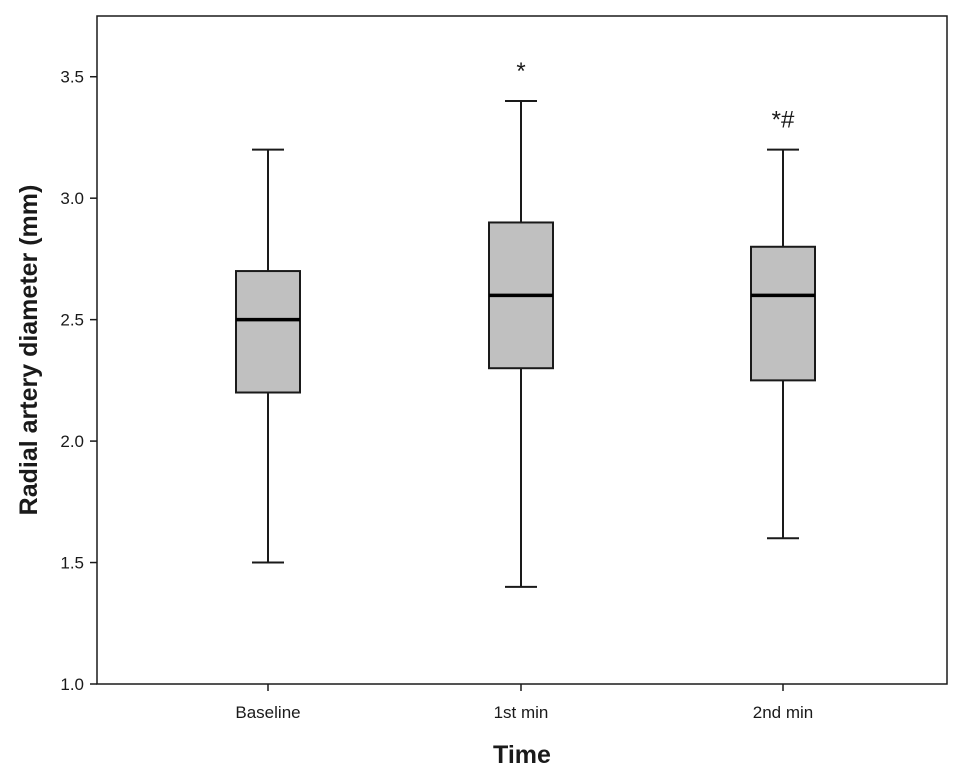 The image size is (969, 783). Describe the element at coordinates (520, 71) in the screenshot. I see `significance-annotation: *` at that location.